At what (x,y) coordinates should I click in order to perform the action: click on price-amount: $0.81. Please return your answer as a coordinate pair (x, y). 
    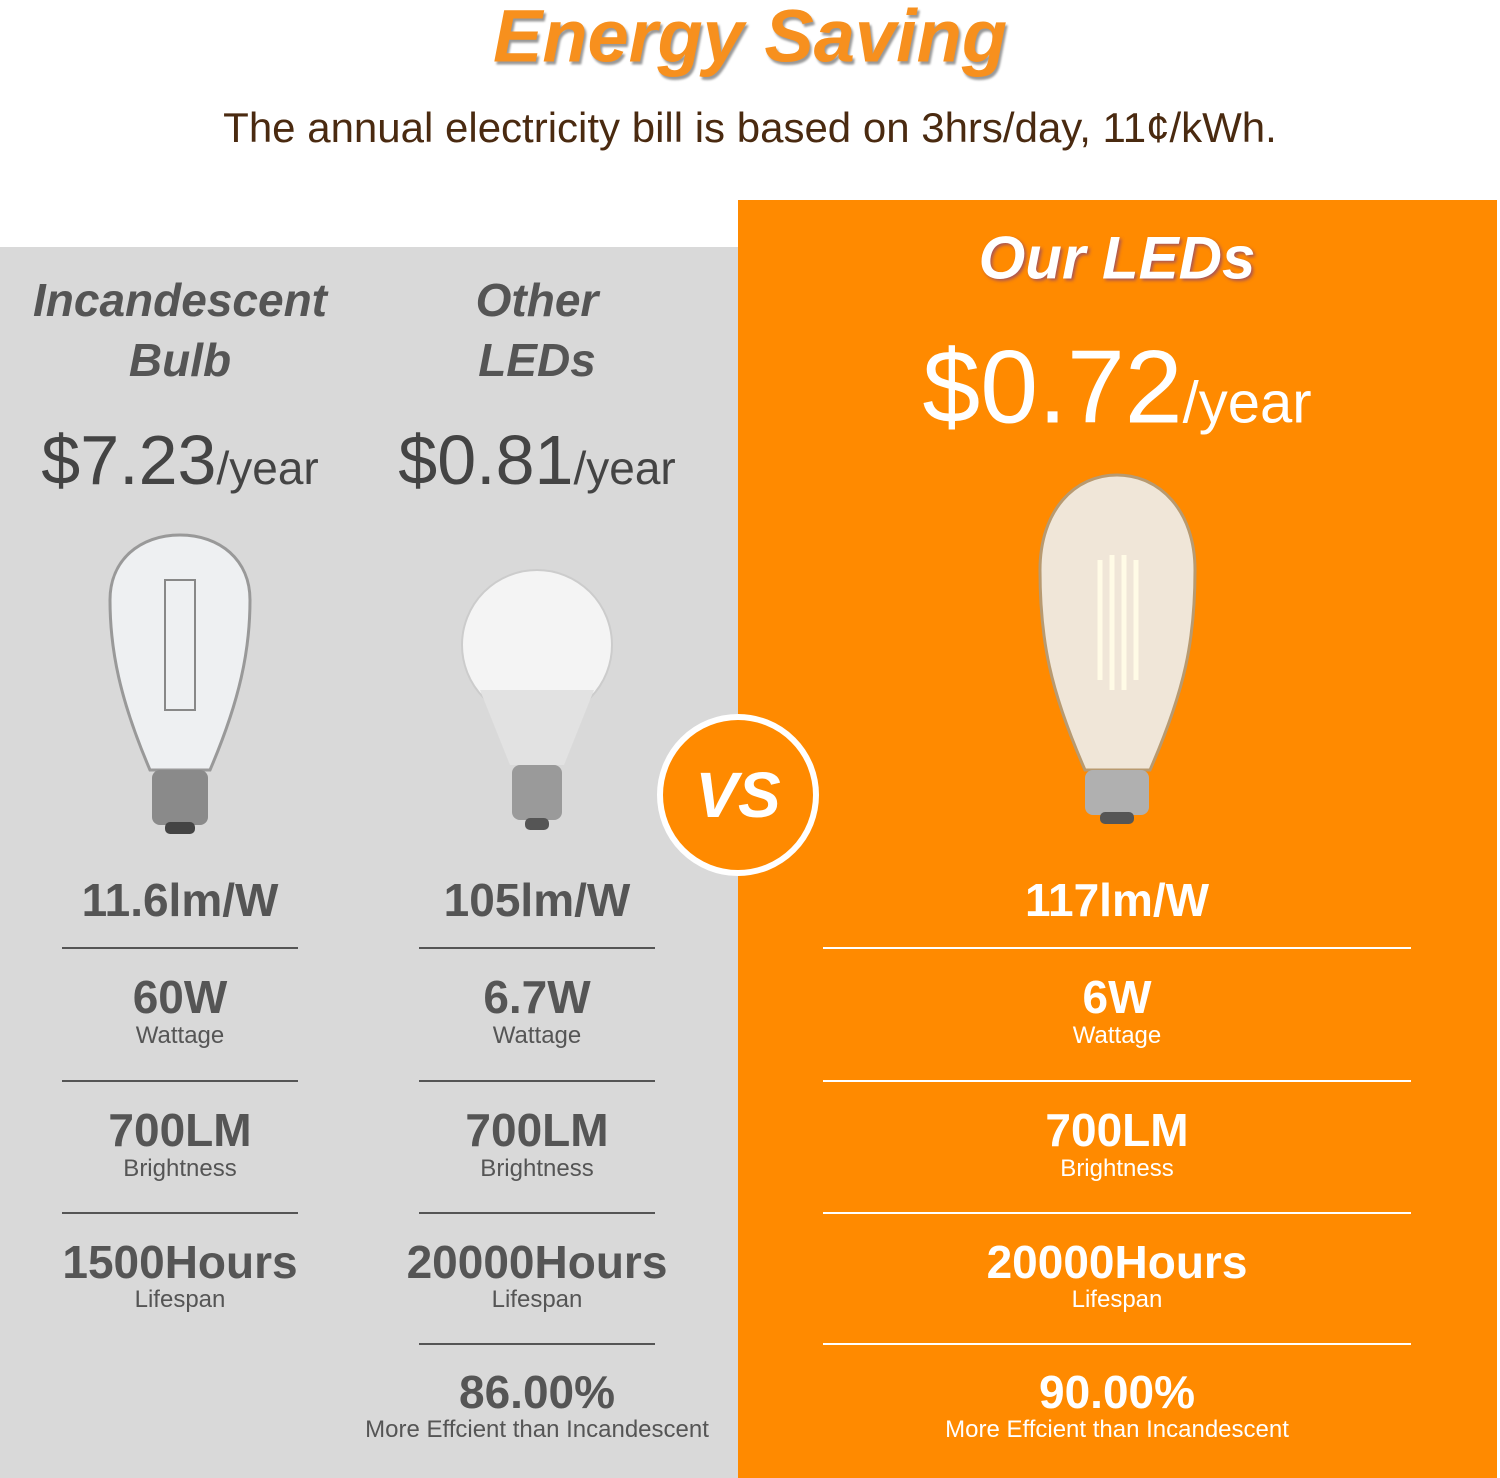
    Looking at the image, I should click on (486, 460).